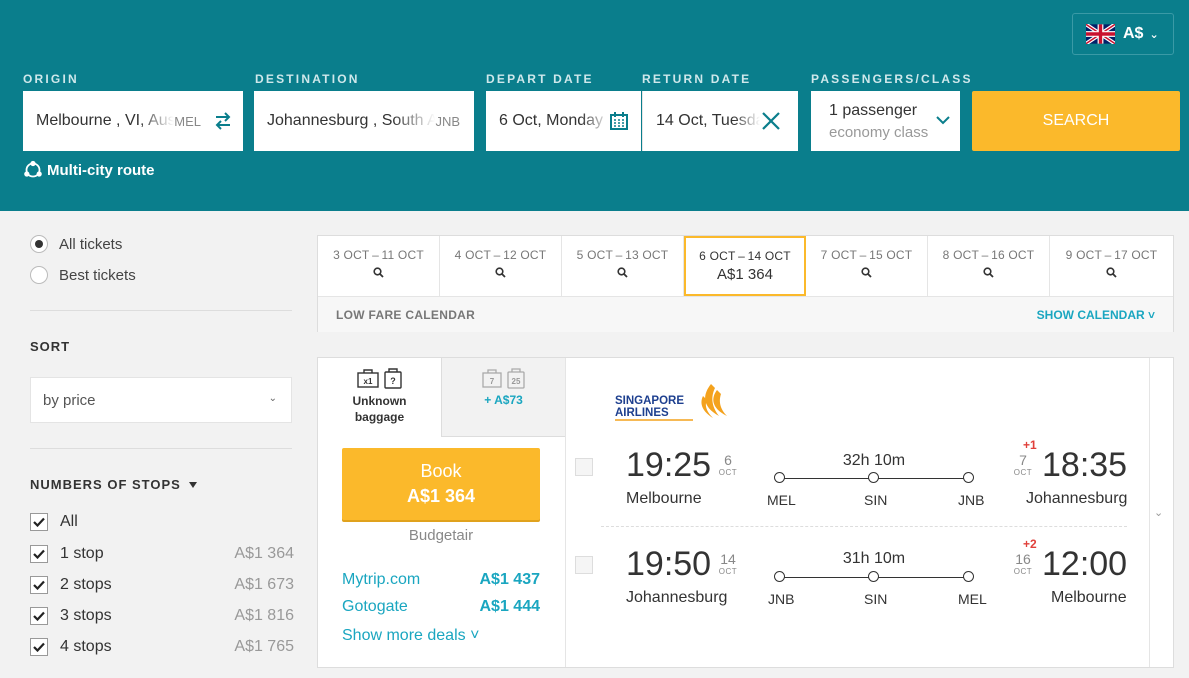  I want to click on stops-option-label: All, so click(69, 521).